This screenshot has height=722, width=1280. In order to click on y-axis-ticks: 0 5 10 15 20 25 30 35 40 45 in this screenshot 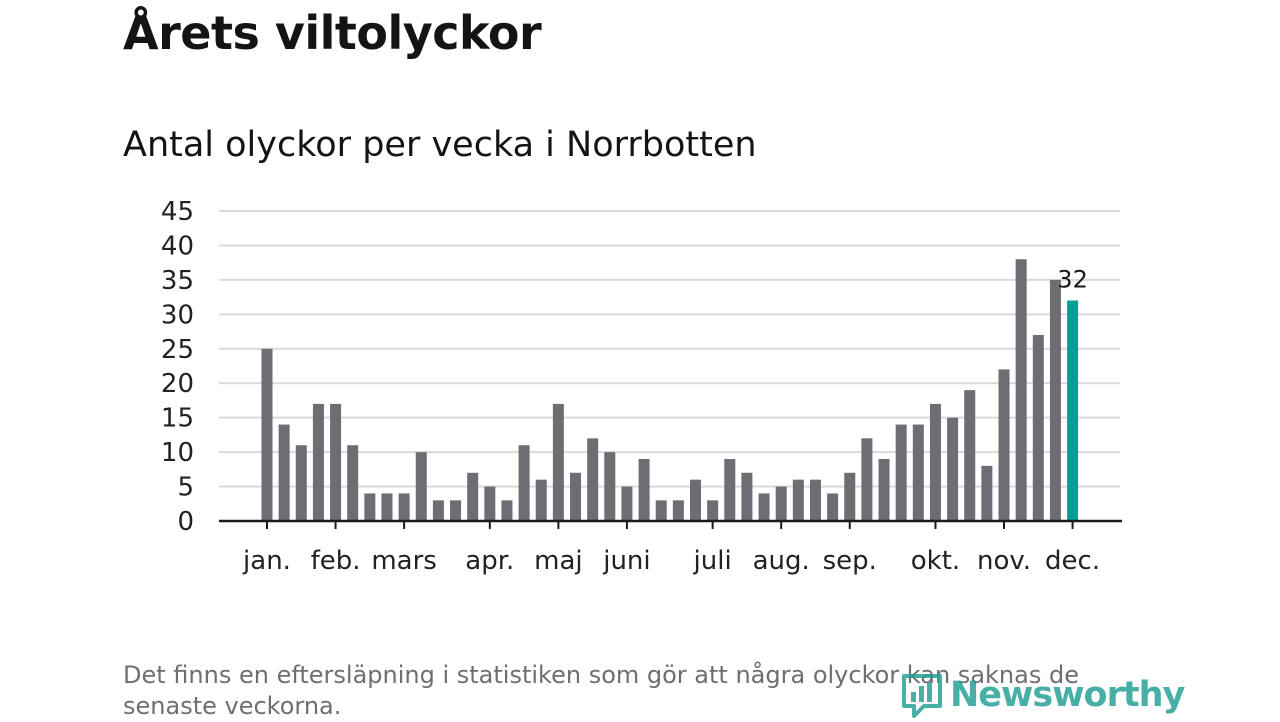, I will do `click(177, 367)`.